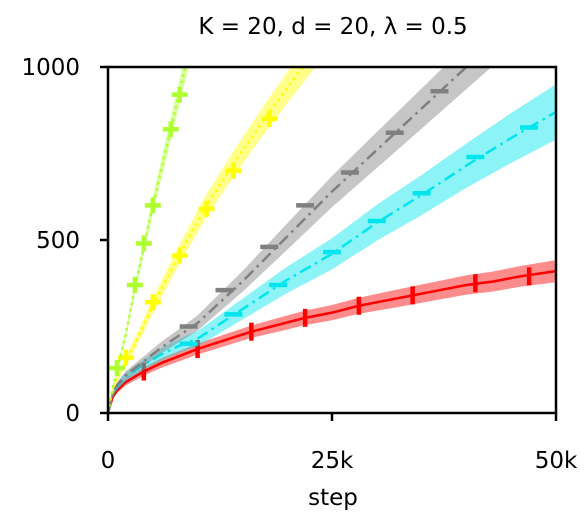 This screenshot has height=520, width=588. I want to click on y-tick-label: 0, so click(72, 414).